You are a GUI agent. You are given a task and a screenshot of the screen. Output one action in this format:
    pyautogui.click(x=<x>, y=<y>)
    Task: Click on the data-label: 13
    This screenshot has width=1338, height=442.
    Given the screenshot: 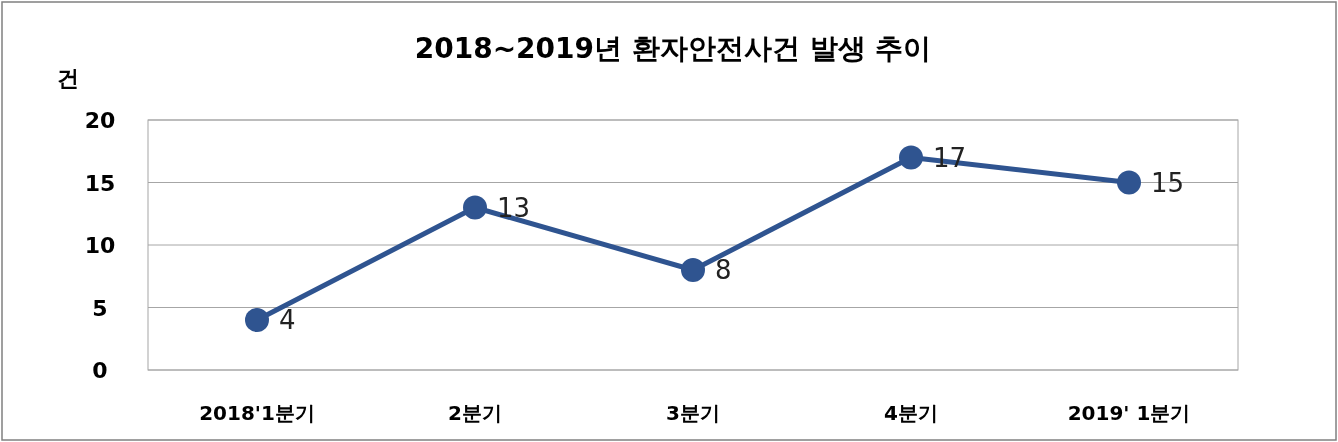 What is the action you would take?
    pyautogui.click(x=514, y=207)
    